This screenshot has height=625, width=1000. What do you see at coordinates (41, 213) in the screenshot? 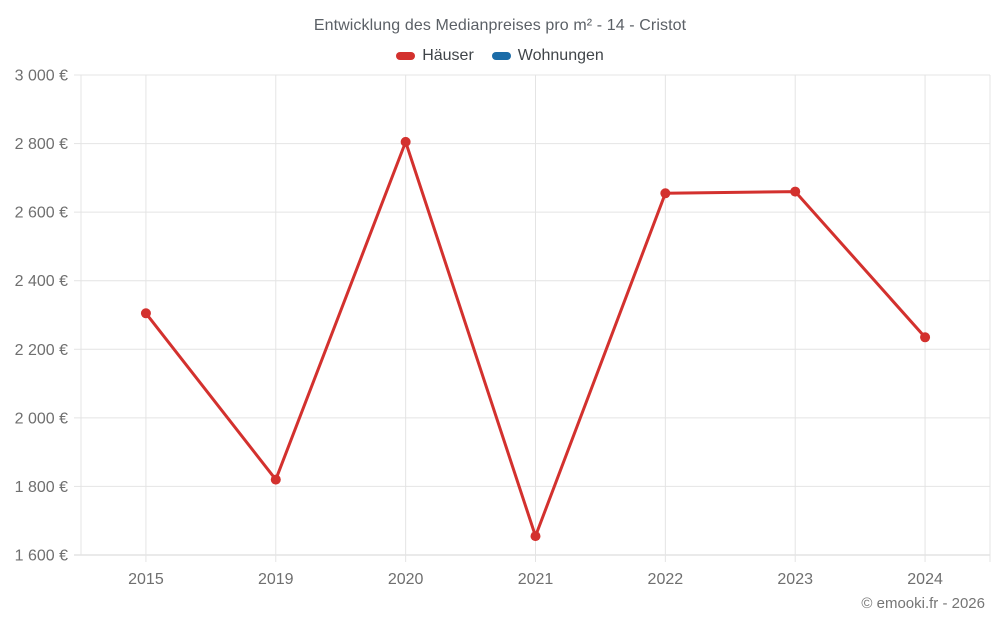
I see `y-tick-label: 2 600 €` at bounding box center [41, 213].